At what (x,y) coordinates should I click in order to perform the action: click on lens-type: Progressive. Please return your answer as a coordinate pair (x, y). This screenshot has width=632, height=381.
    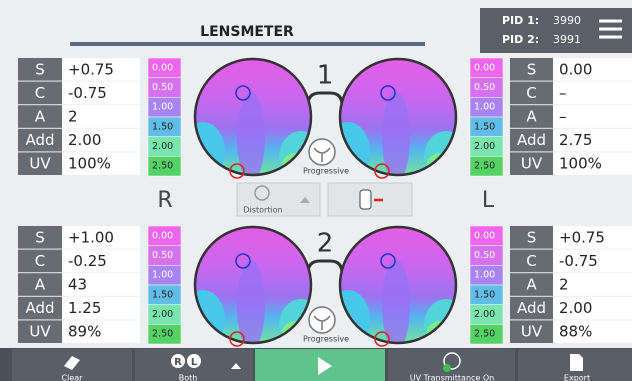
    Looking at the image, I should click on (326, 171).